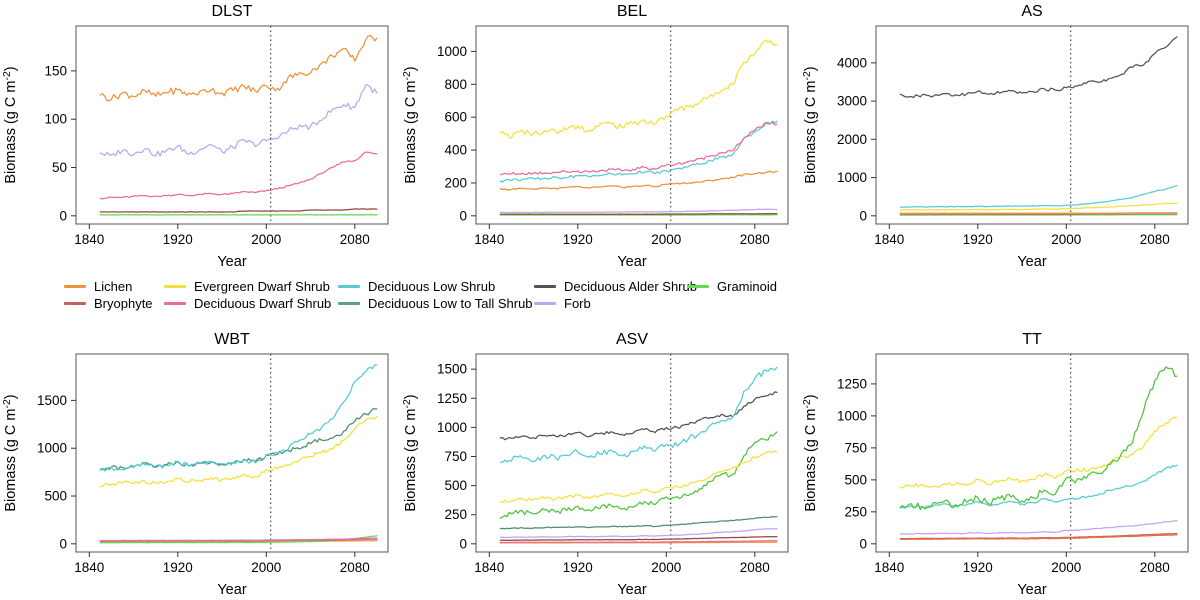 Image resolution: width=1200 pixels, height=600 pixels. I want to click on y-tick-label: 3000, so click(852, 101).